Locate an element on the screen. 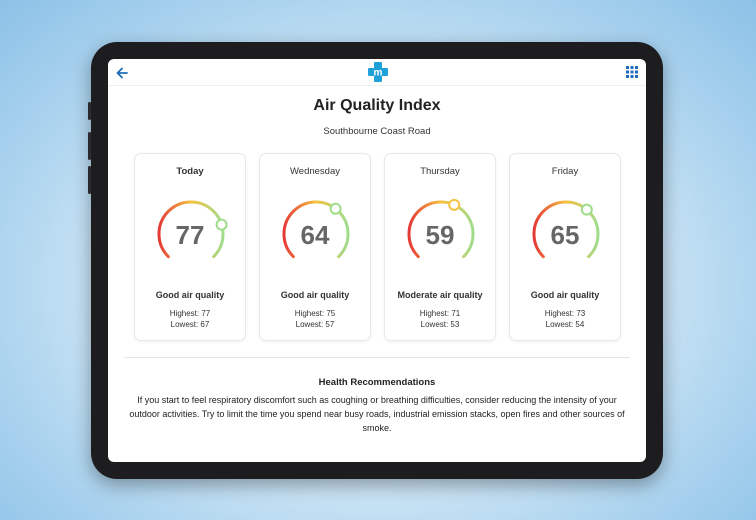 The image size is (756, 520). app-logo: m is located at coordinates (378, 72).